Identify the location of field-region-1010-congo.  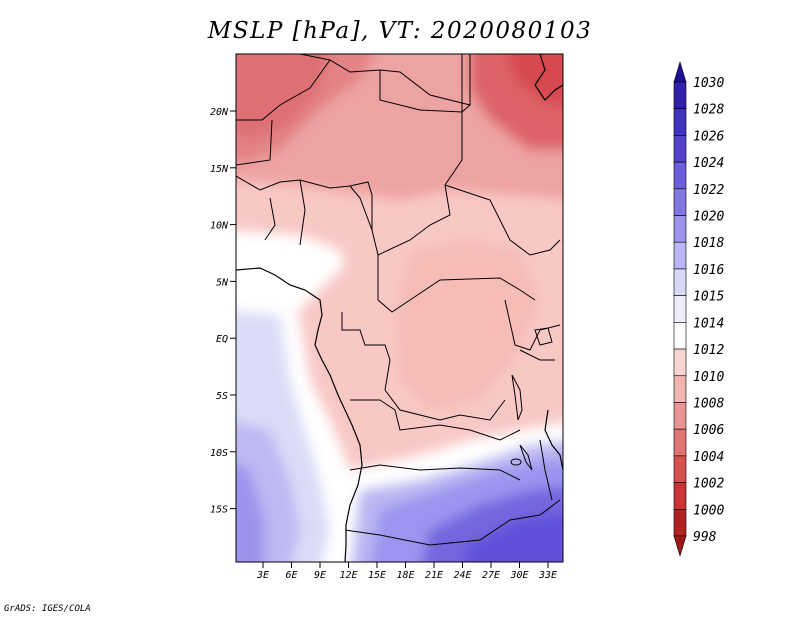
(467, 325).